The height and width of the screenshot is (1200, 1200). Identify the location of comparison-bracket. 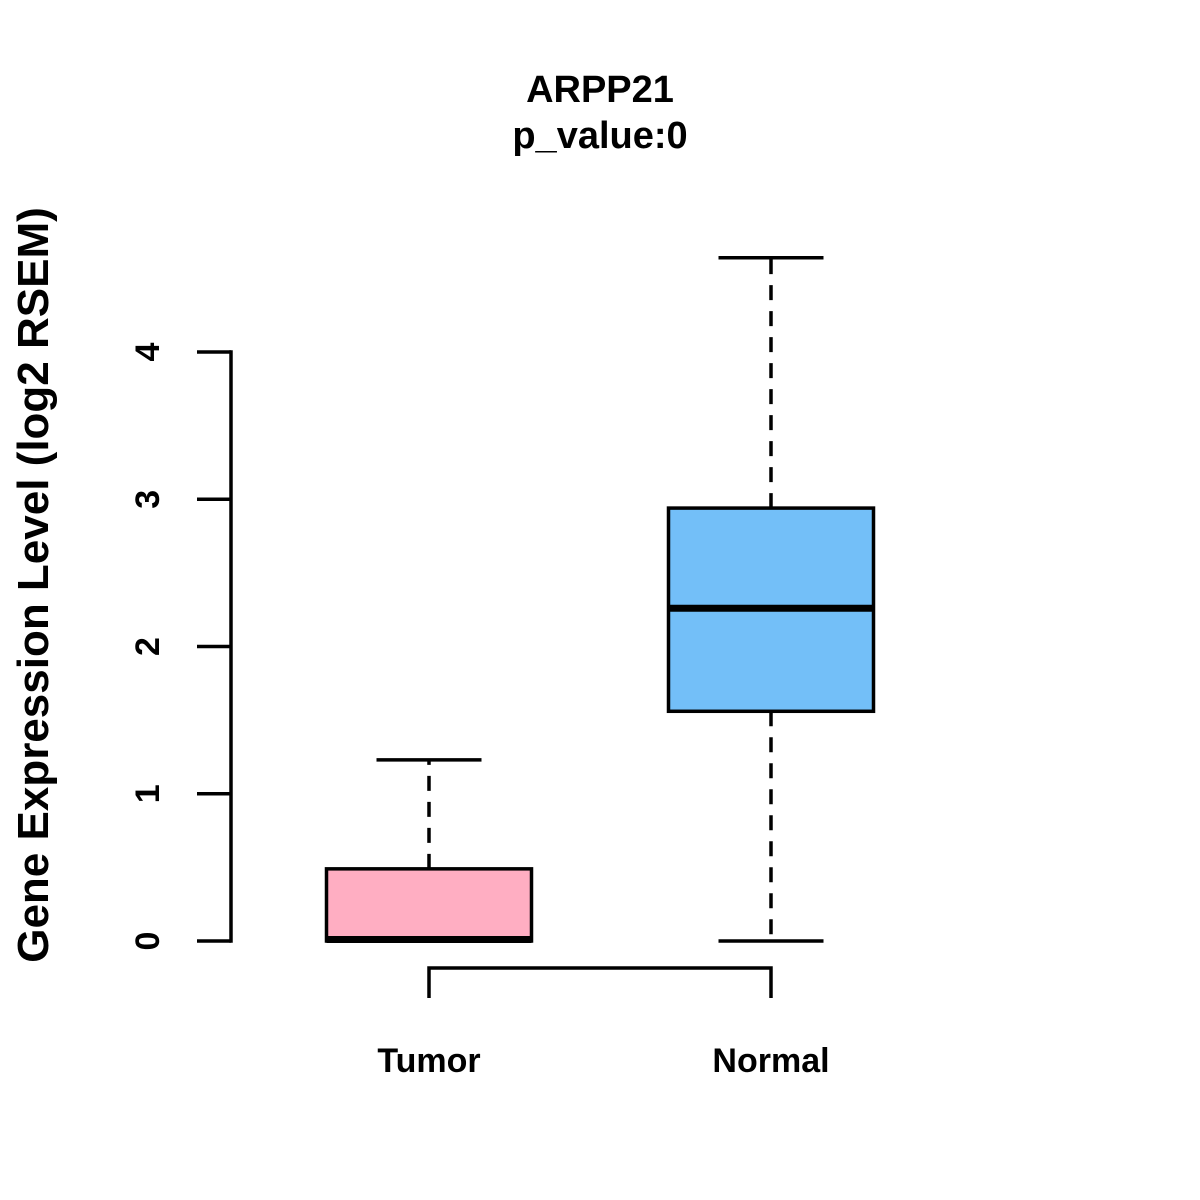
(600, 982).